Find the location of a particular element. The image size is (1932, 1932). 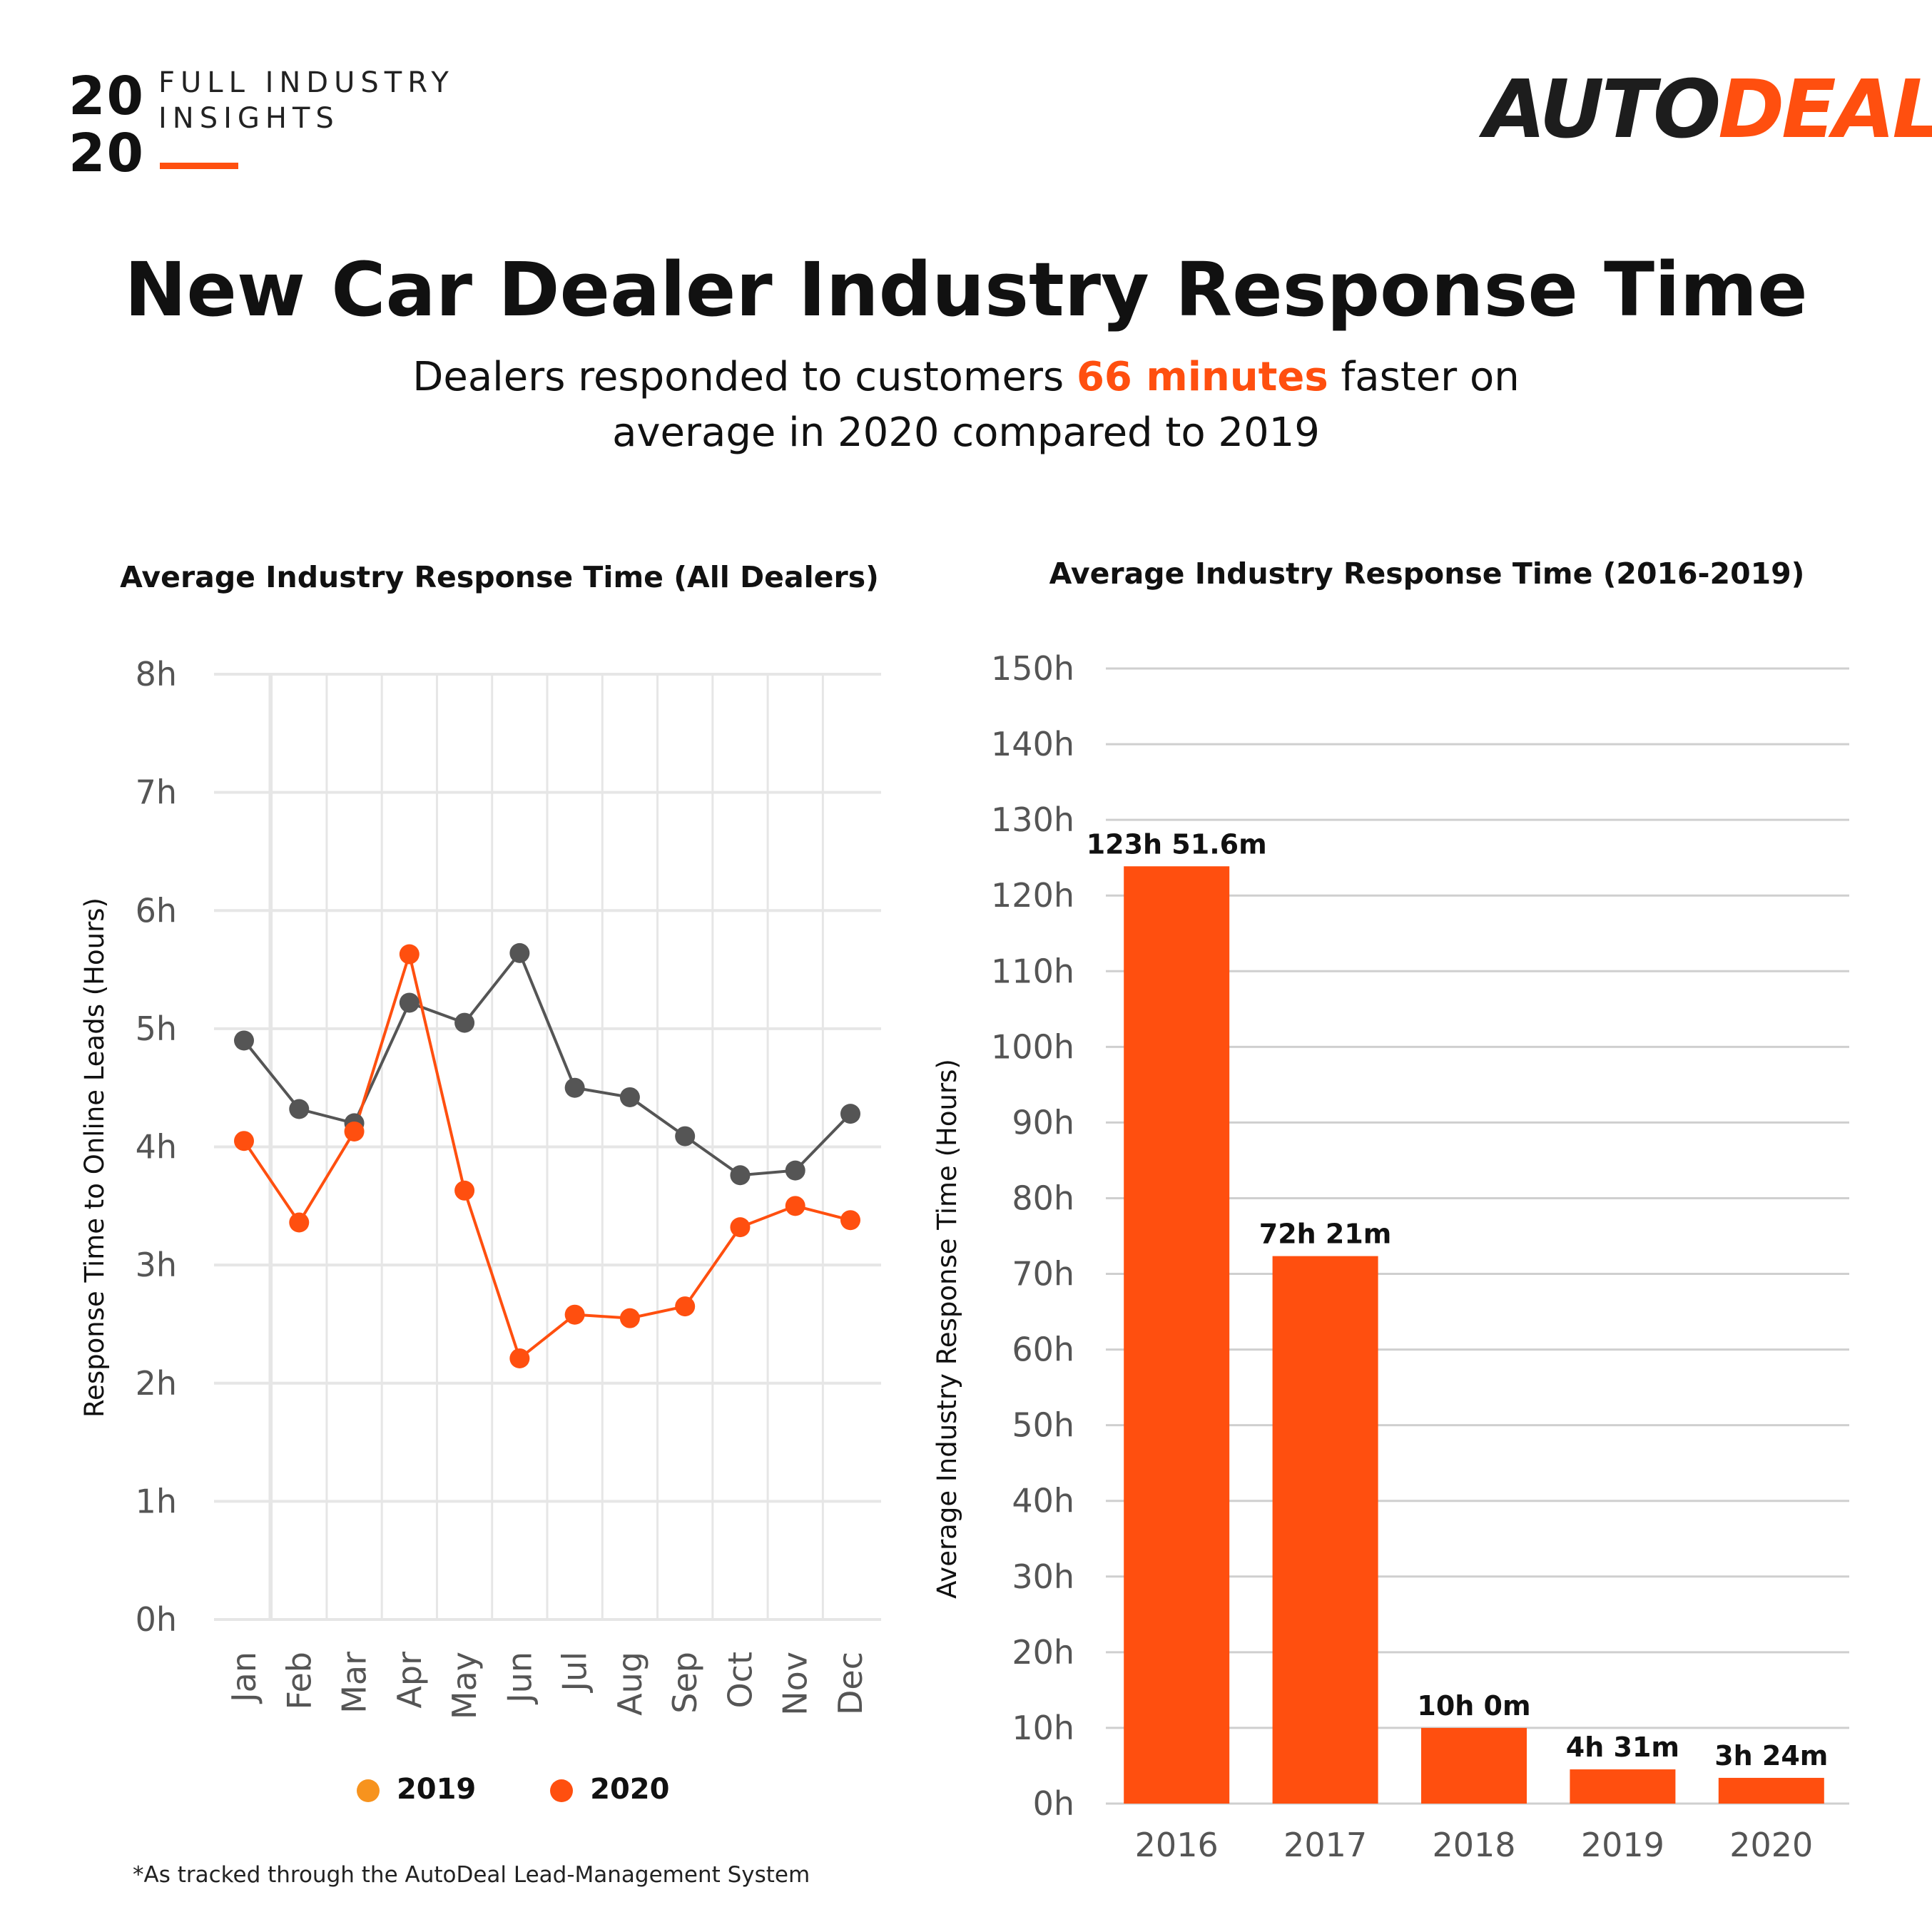

legend-label-2020: 2020 is located at coordinates (630, 1789).